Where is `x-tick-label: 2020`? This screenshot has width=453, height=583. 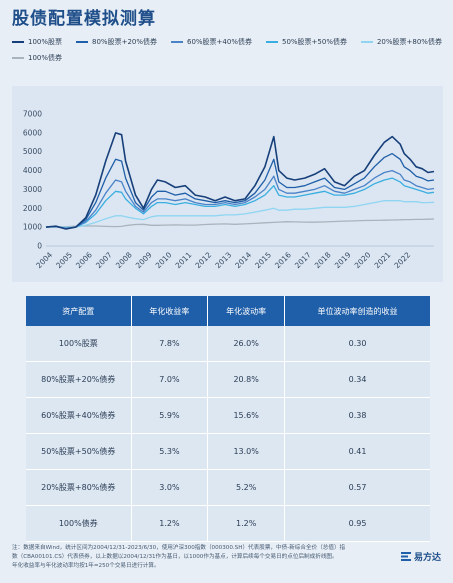
x-tick-label: 2020 is located at coordinates (363, 260).